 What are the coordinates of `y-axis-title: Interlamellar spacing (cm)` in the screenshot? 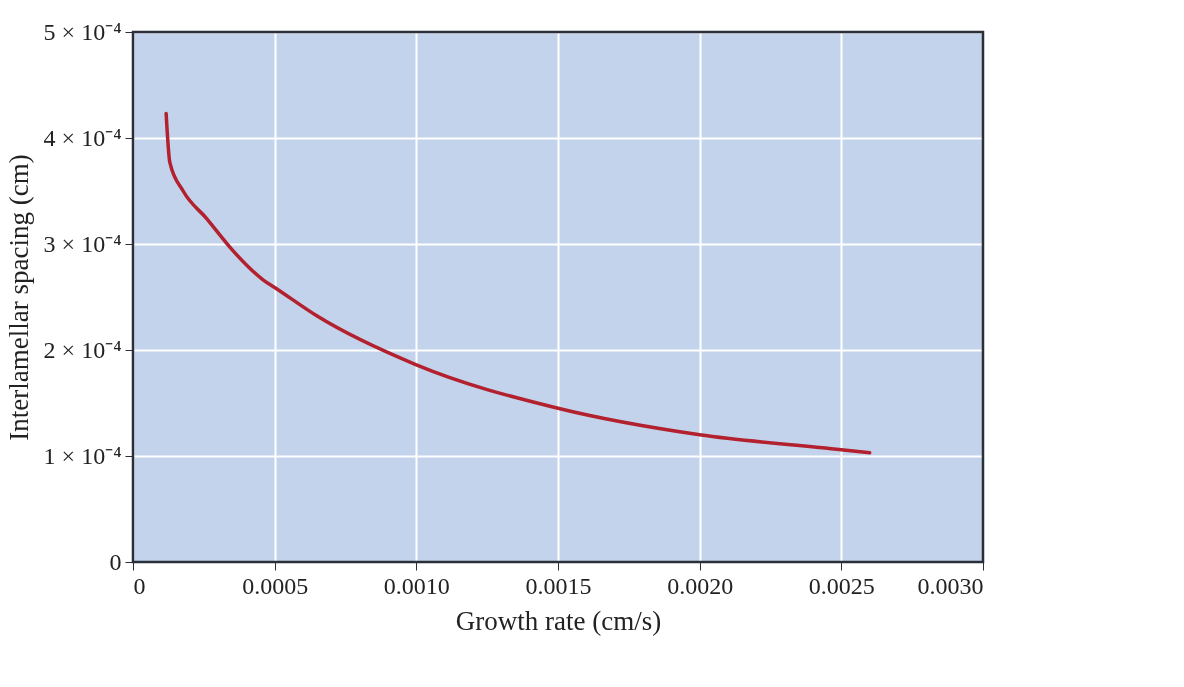 It's located at (18, 297).